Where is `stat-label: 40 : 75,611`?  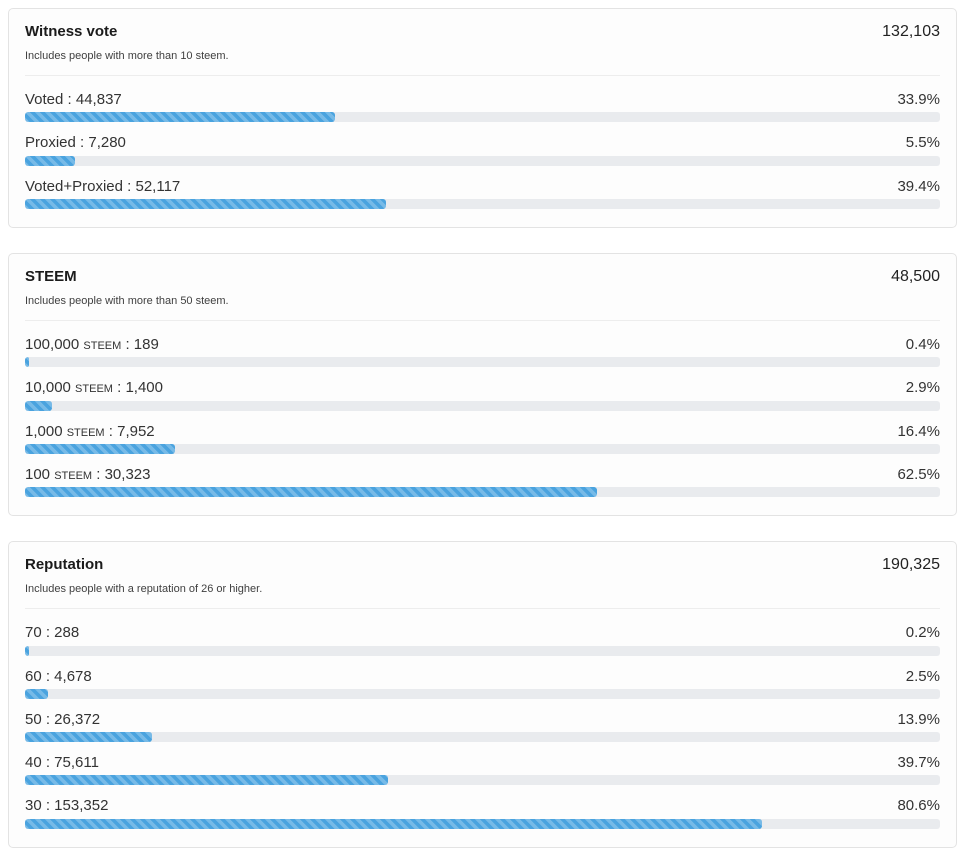
stat-label: 40 : 75,611 is located at coordinates (62, 763).